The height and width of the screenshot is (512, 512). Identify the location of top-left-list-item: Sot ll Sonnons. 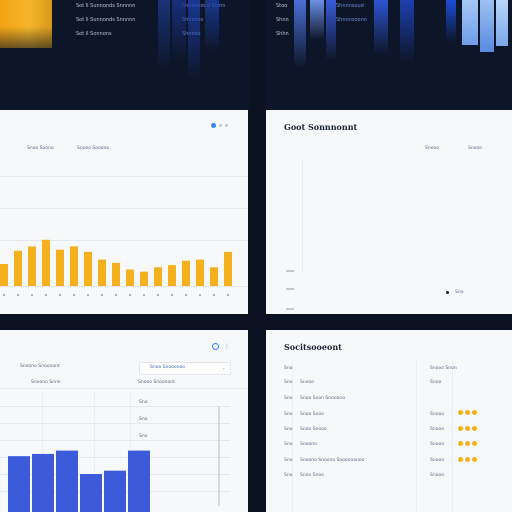
(94, 34).